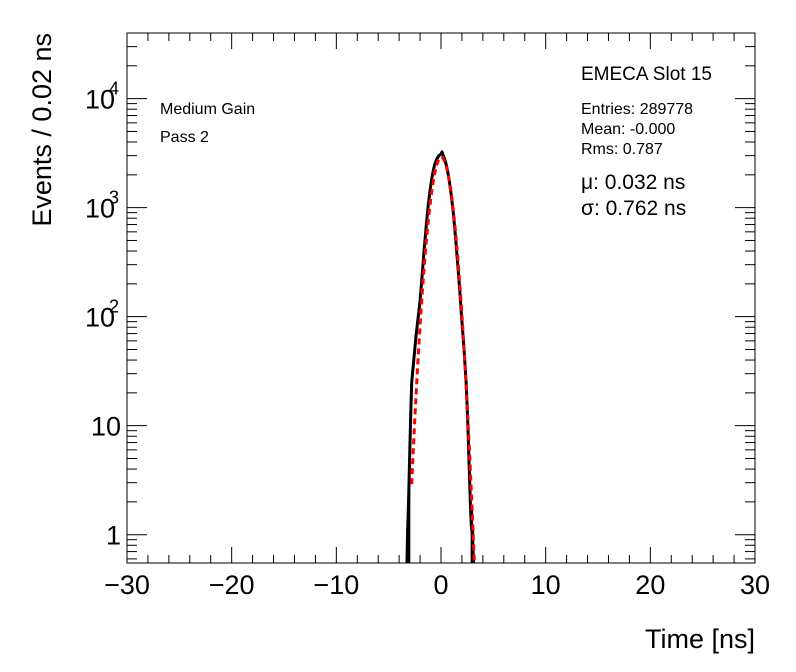 The height and width of the screenshot is (672, 796). Describe the element at coordinates (546, 585) in the screenshot. I see `x-tick-label: 10` at that location.